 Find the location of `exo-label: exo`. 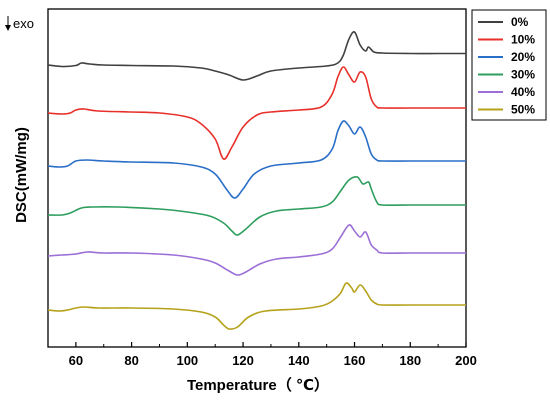

exo-label: exo is located at coordinates (23, 23).